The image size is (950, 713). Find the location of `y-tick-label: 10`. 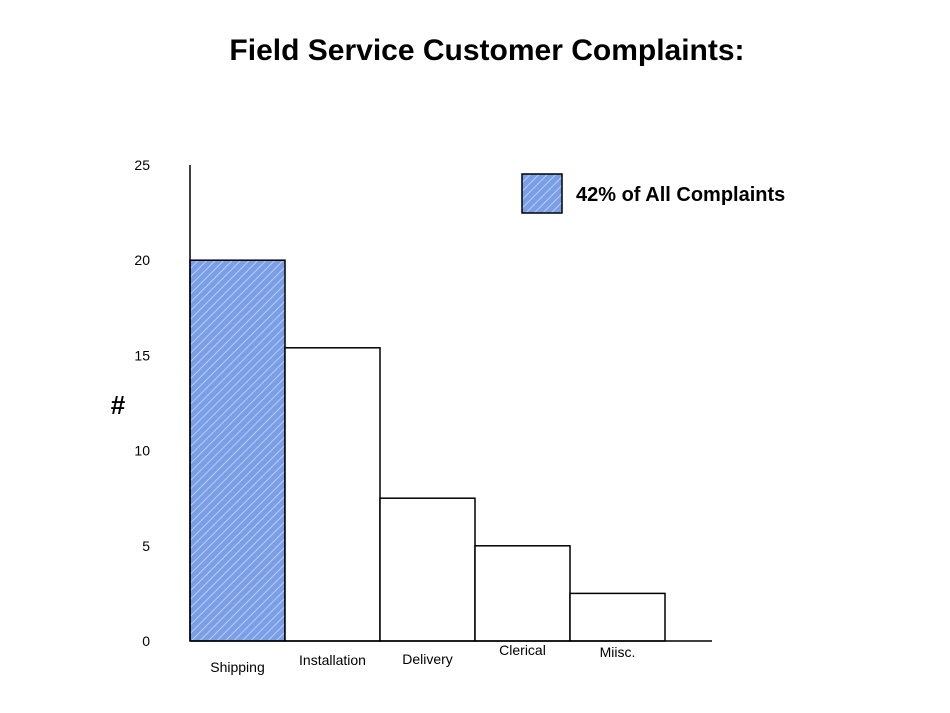

y-tick-label: 10 is located at coordinates (142, 451).